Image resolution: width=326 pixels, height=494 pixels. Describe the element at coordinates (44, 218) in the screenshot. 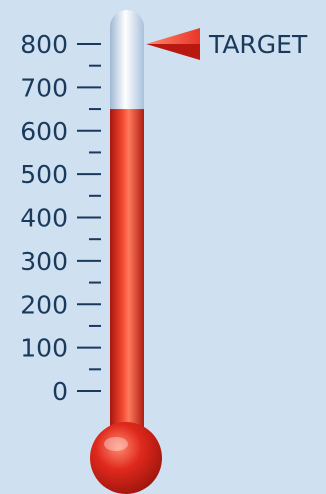

I see `tick-label: 400` at that location.